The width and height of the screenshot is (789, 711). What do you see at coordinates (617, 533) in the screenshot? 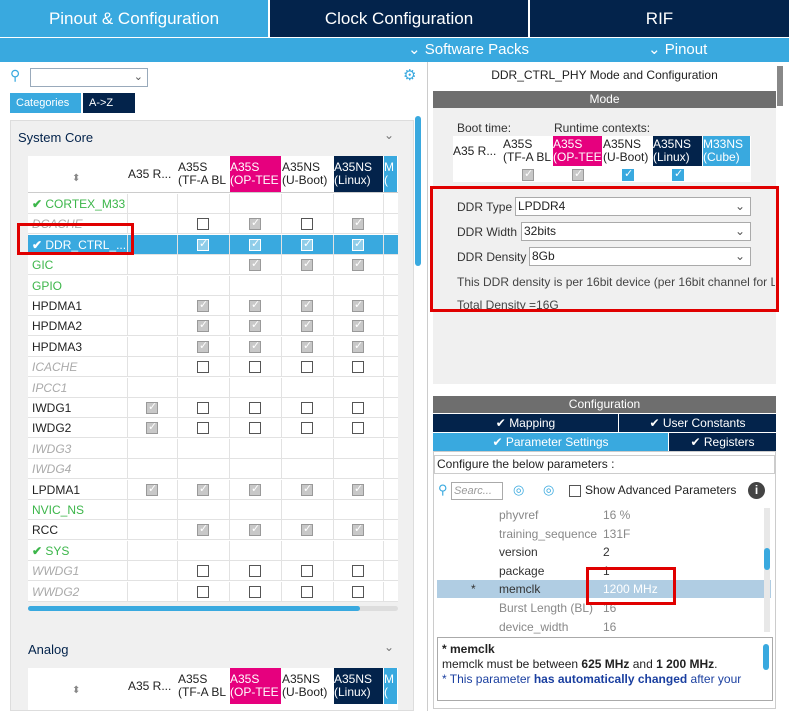
I see `parameter-value: 131F` at bounding box center [617, 533].